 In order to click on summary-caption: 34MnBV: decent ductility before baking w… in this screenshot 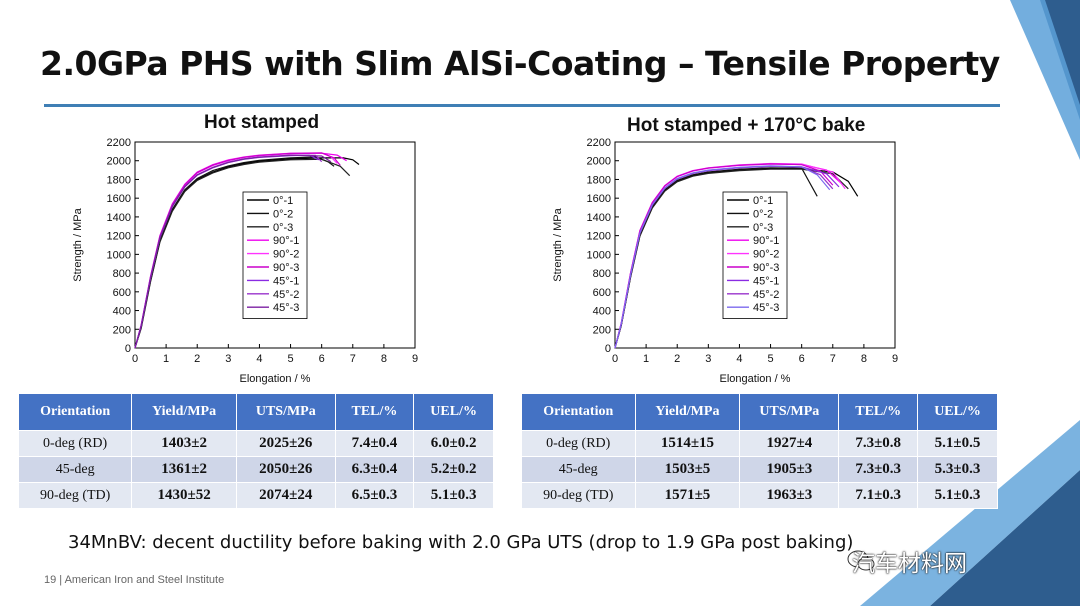, I will do `click(461, 542)`.